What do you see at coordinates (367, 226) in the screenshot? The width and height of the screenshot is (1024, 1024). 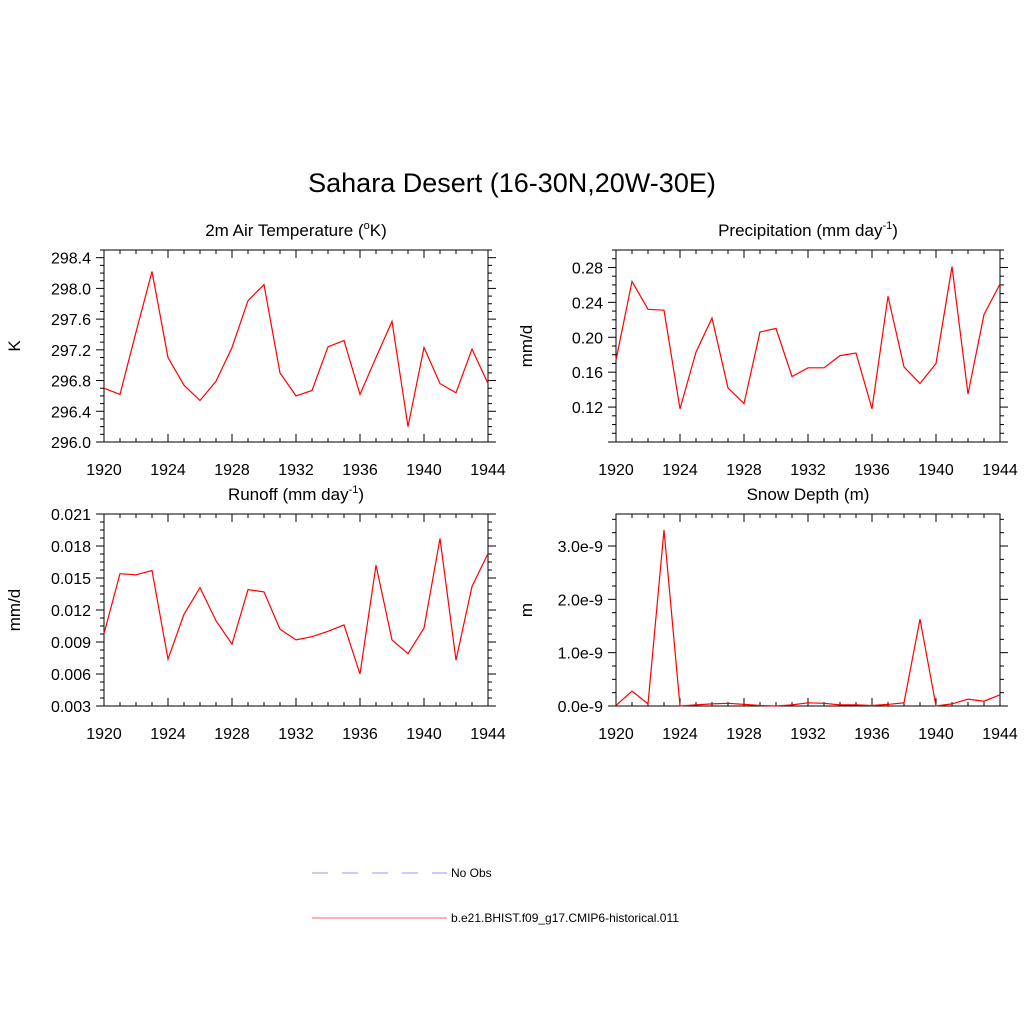 I see `panel-title-superscript: o` at bounding box center [367, 226].